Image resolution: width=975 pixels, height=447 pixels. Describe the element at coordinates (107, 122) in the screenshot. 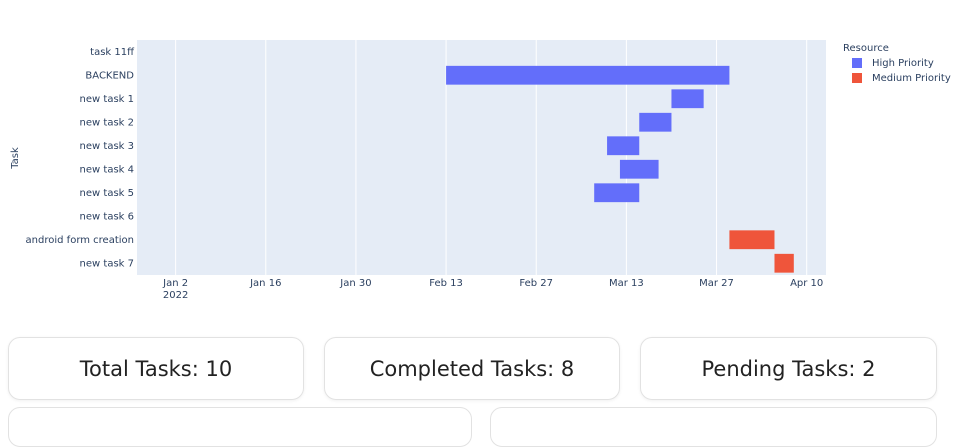

I see `y-tick-label: new task 2` at that location.